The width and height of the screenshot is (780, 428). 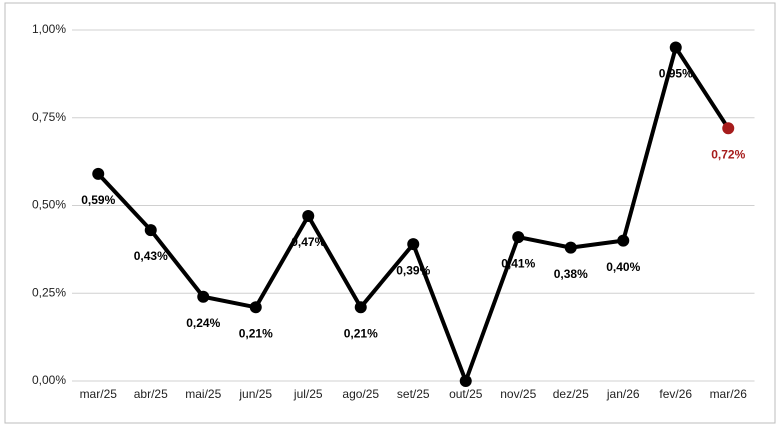 I want to click on data-label: 0,40%, so click(x=623, y=267).